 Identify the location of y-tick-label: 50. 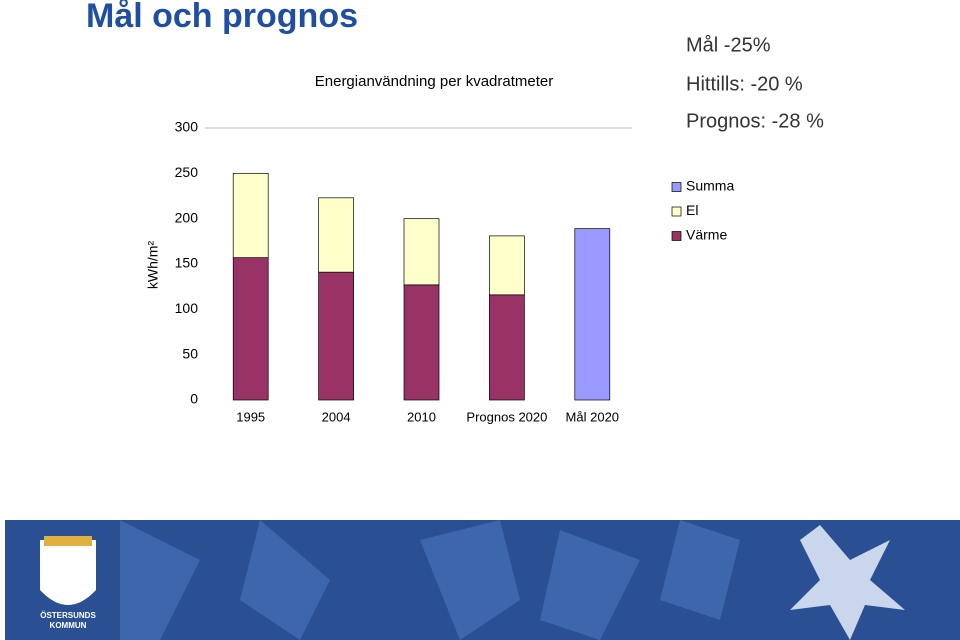
(190, 353).